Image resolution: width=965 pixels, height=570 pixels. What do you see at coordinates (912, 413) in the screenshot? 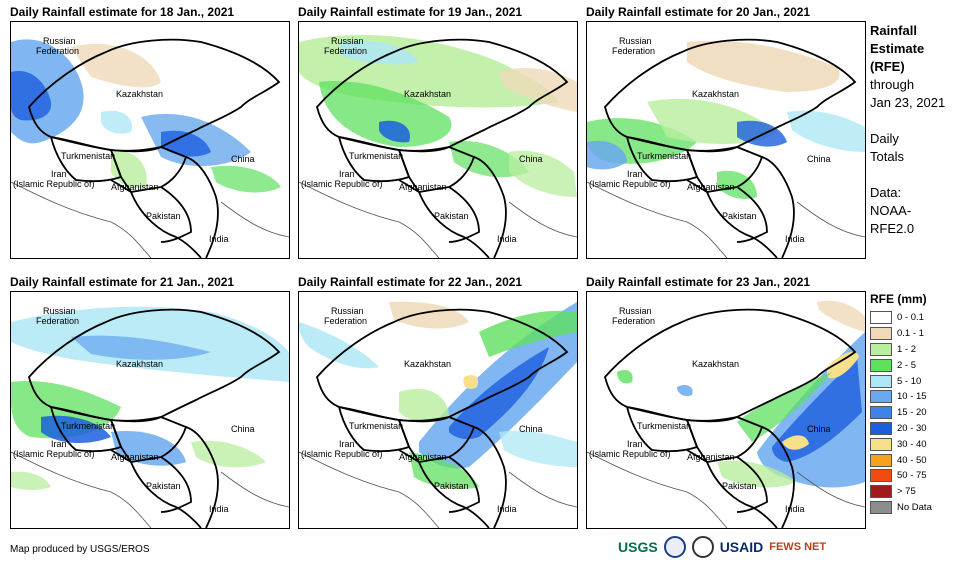
I see `legend-label: 15 - 20` at bounding box center [912, 413].